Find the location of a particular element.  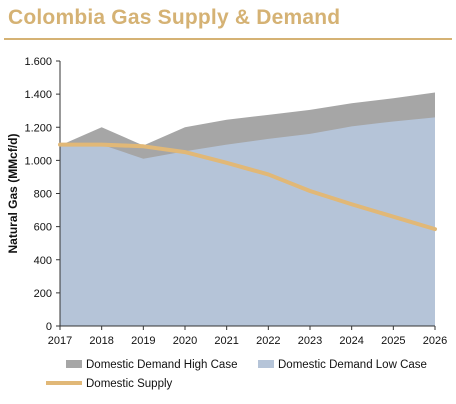

legend-label: Domestic Demand High Case is located at coordinates (161, 365).